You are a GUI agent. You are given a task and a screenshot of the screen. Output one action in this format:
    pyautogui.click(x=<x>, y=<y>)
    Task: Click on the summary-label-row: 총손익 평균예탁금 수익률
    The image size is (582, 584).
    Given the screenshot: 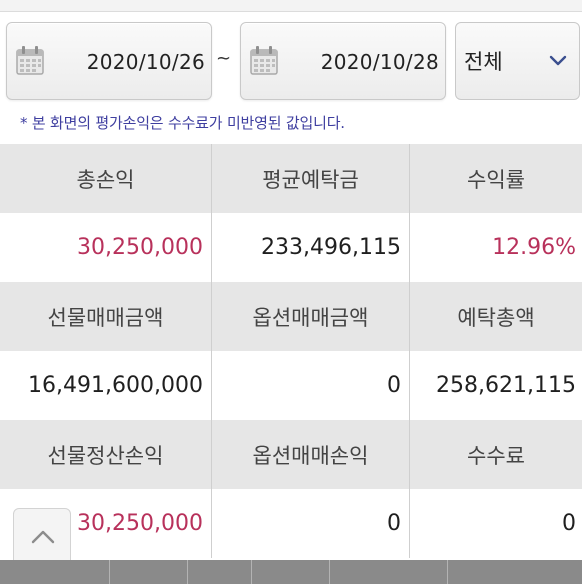 What is the action you would take?
    pyautogui.click(x=291, y=178)
    